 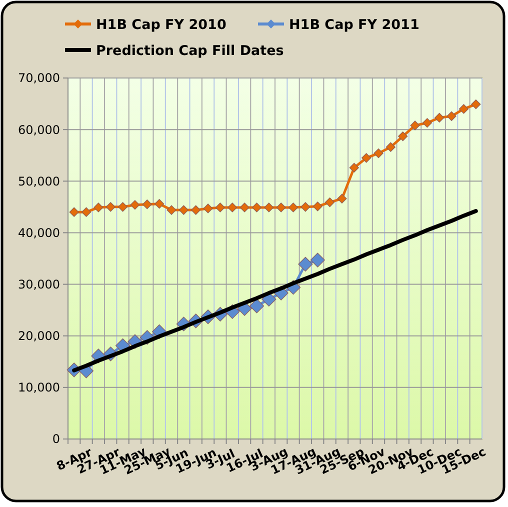 What do you see at coordinates (56, 439) in the screenshot?
I see `y-tick-label: 0` at bounding box center [56, 439].